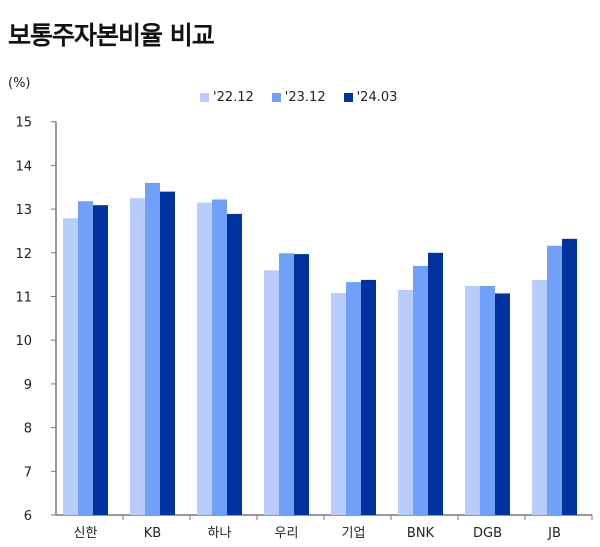 The width and height of the screenshot is (600, 547). Describe the element at coordinates (368, 397) in the screenshot. I see `bar-기업-2` at that location.